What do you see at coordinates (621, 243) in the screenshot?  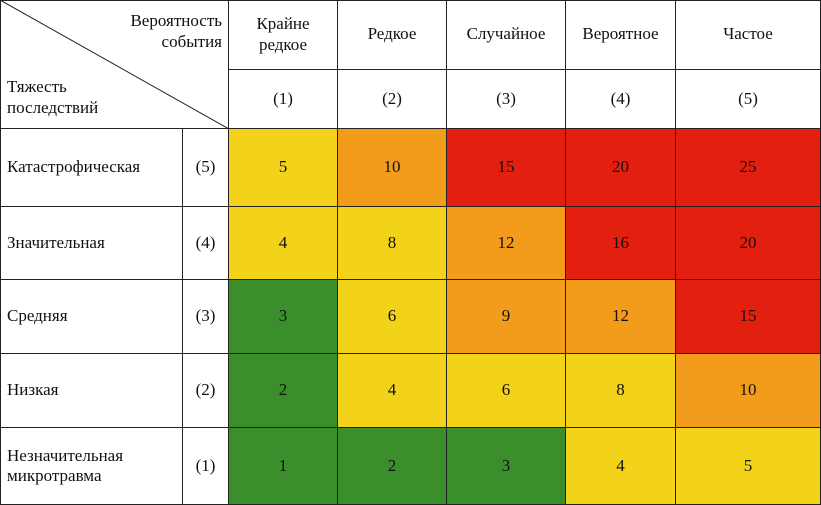 I see `risk-cell: 16` at bounding box center [621, 243].